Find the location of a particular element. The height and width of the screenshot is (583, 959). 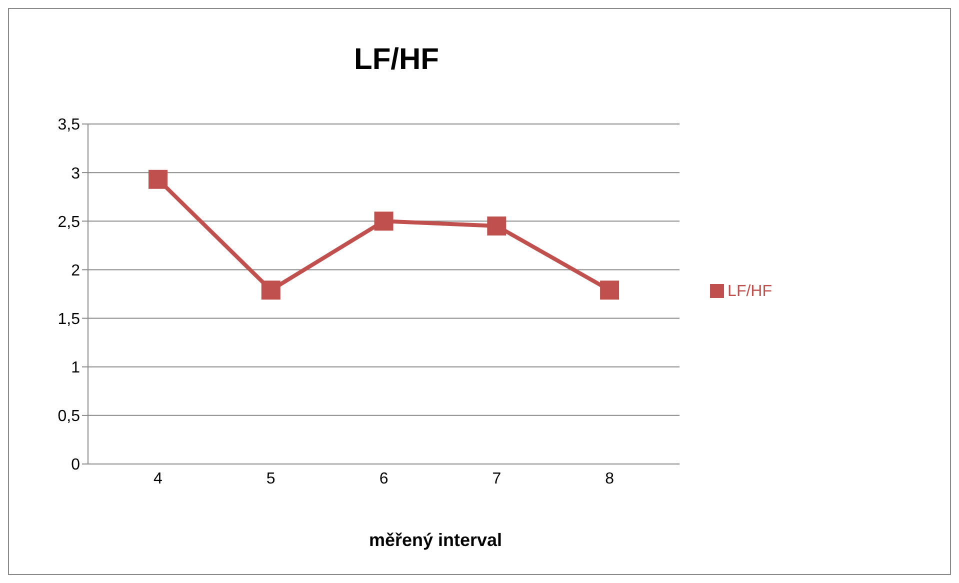

x-tick-label: 7 is located at coordinates (497, 479).